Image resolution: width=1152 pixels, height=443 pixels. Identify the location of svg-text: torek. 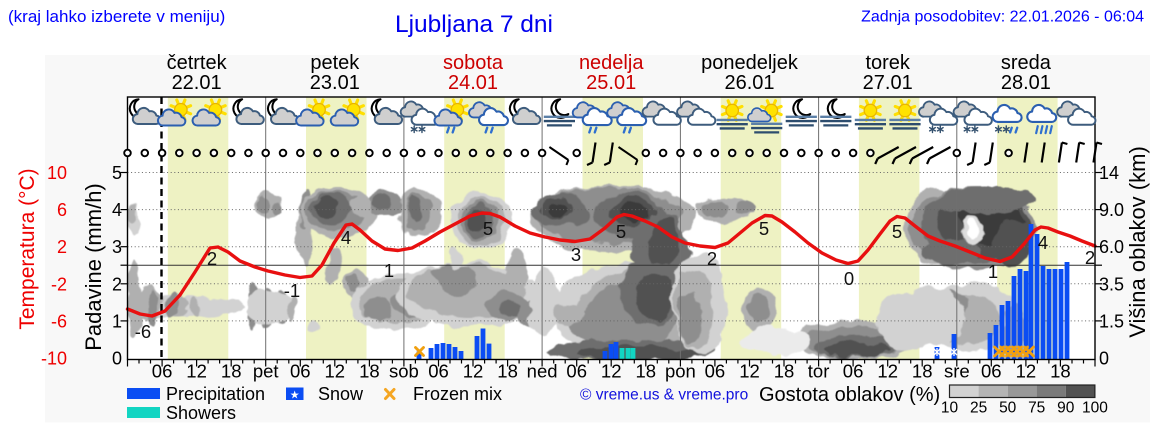
(887, 63).